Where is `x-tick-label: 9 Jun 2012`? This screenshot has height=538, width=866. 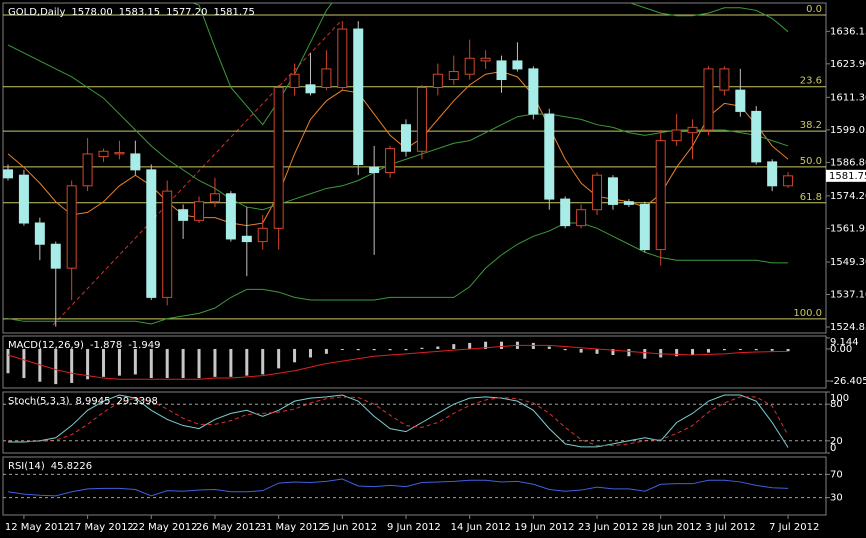
x-tick-label: 9 Jun 2012 is located at coordinates (414, 527).